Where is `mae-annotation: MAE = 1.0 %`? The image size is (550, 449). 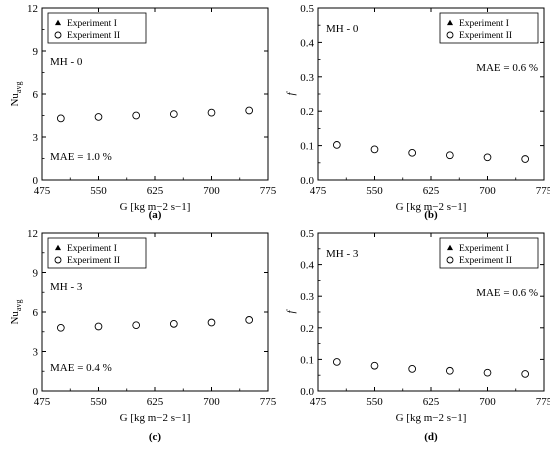
mae-annotation: MAE = 1.0 % is located at coordinates (81, 157).